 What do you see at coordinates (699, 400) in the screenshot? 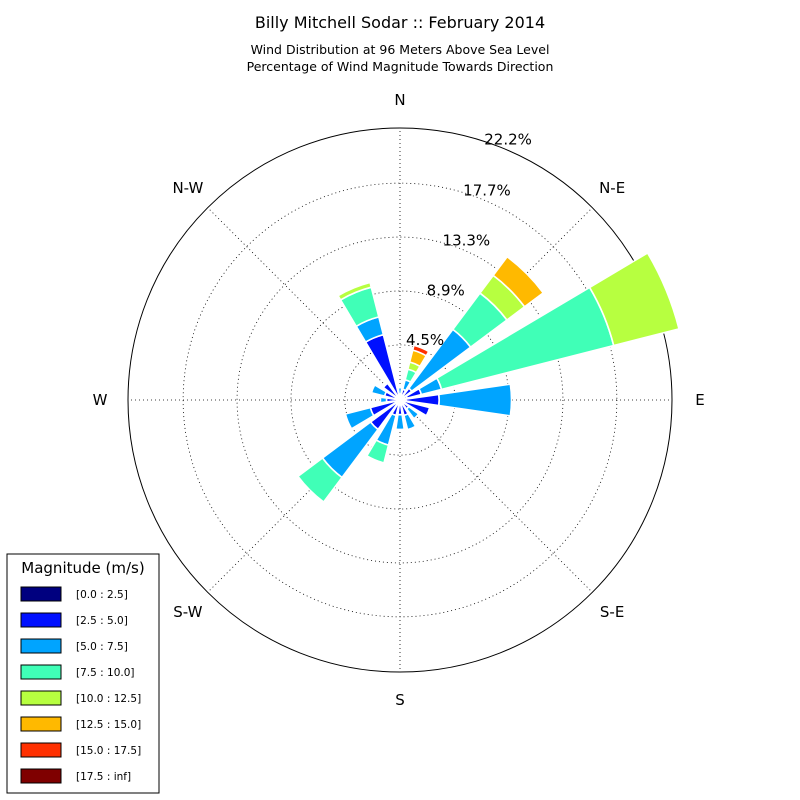
I see `direction-label: E` at bounding box center [699, 400].